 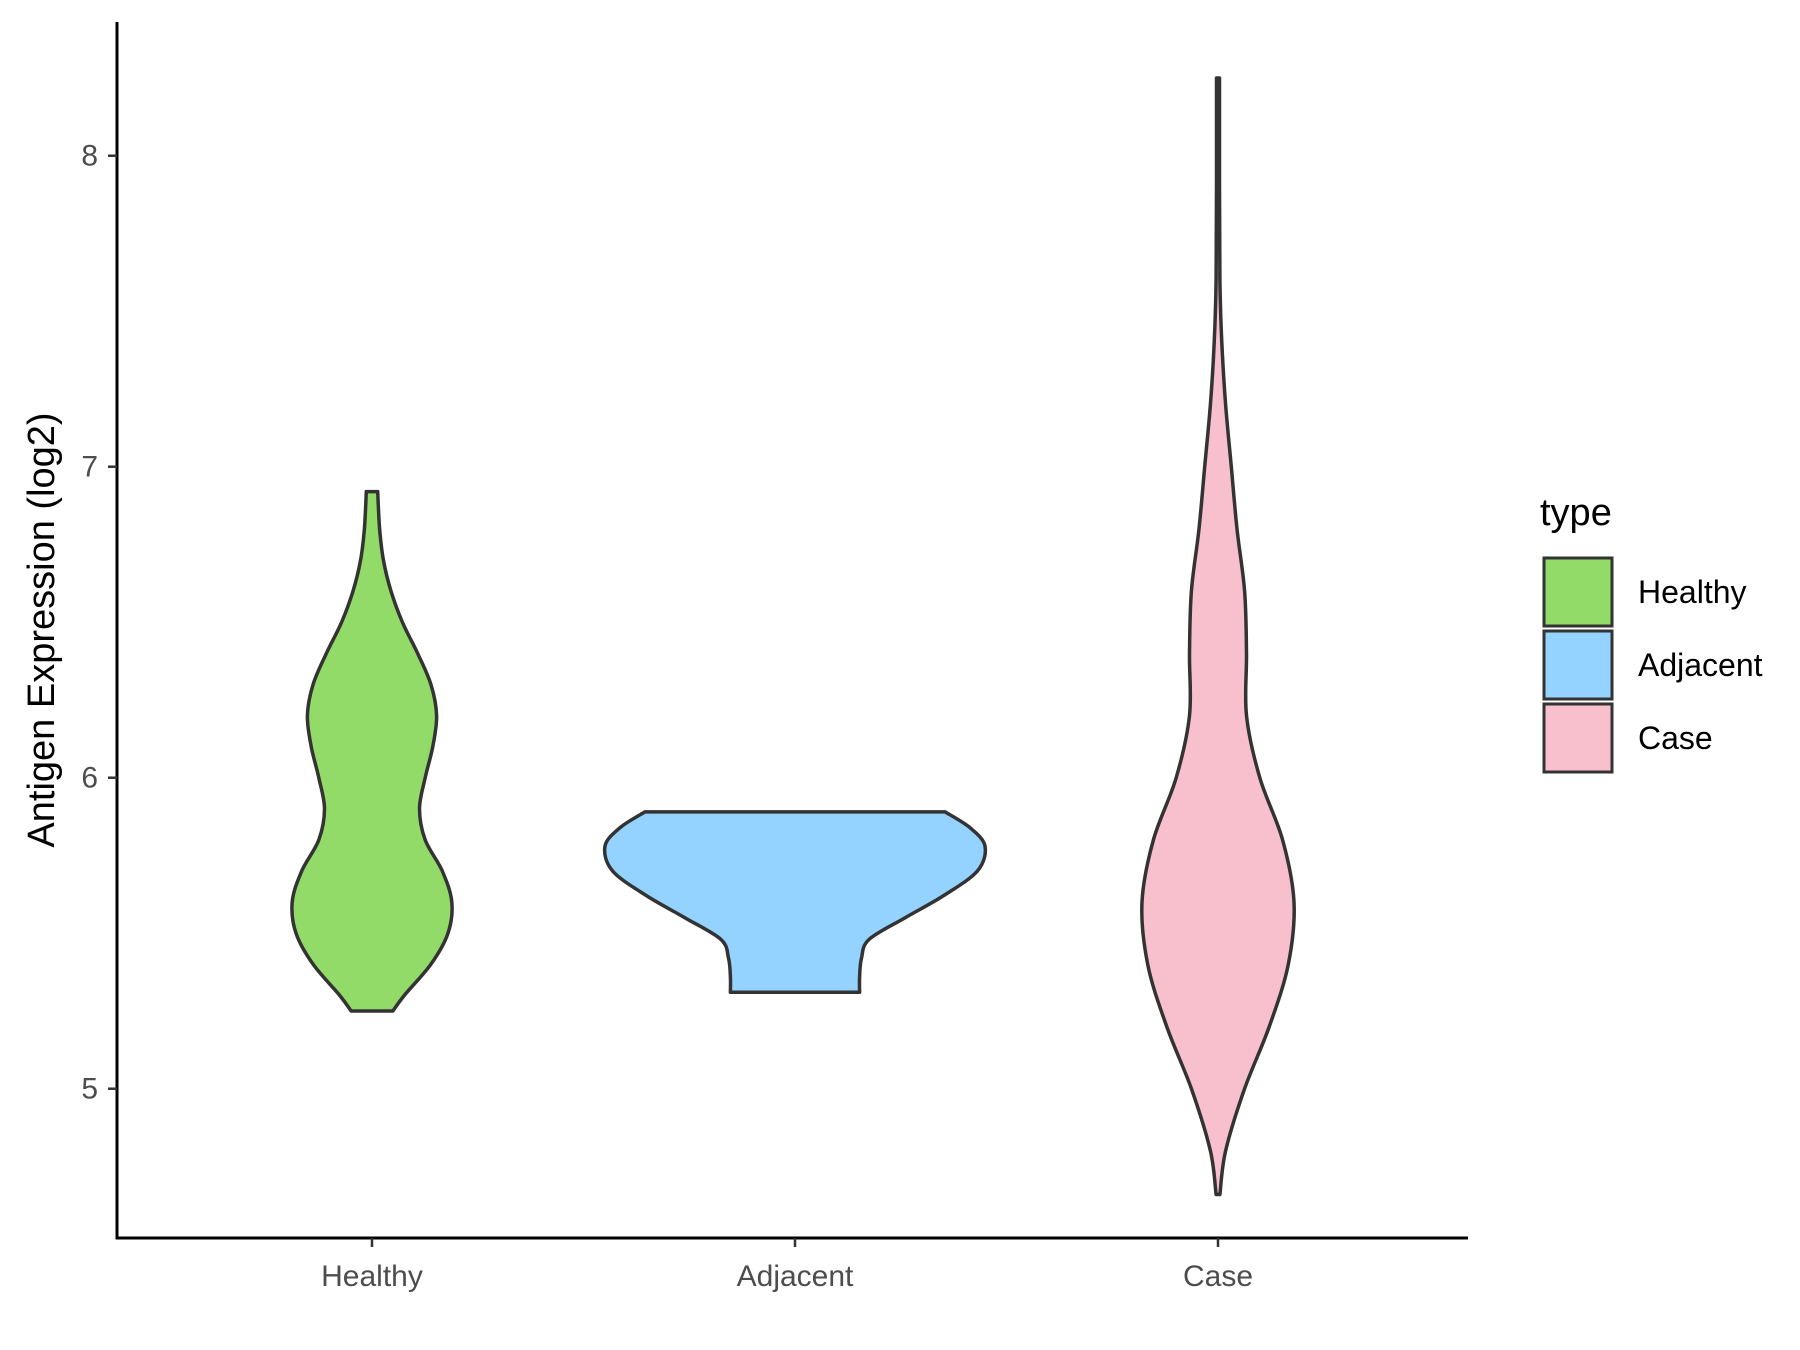 I want to click on y-tick-label: 7, so click(x=89, y=467).